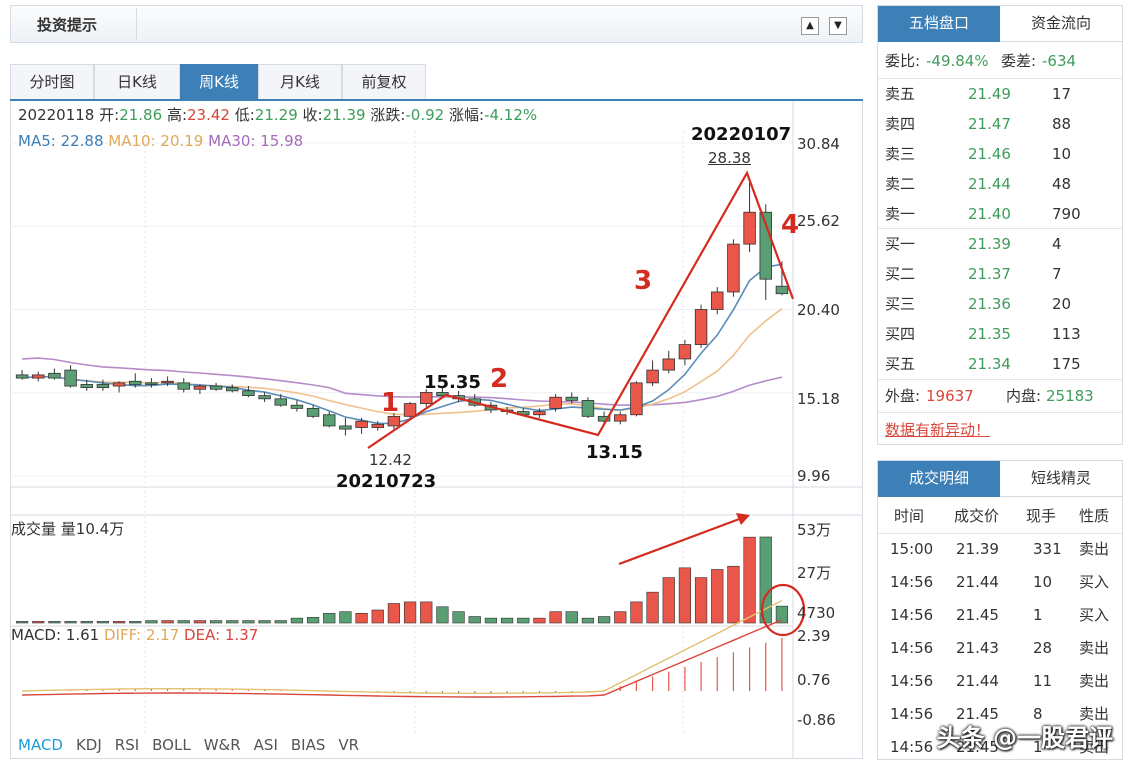 The width and height of the screenshot is (1133, 770). I want to click on watermark: 头条 @一股君评, so click(1024, 738).